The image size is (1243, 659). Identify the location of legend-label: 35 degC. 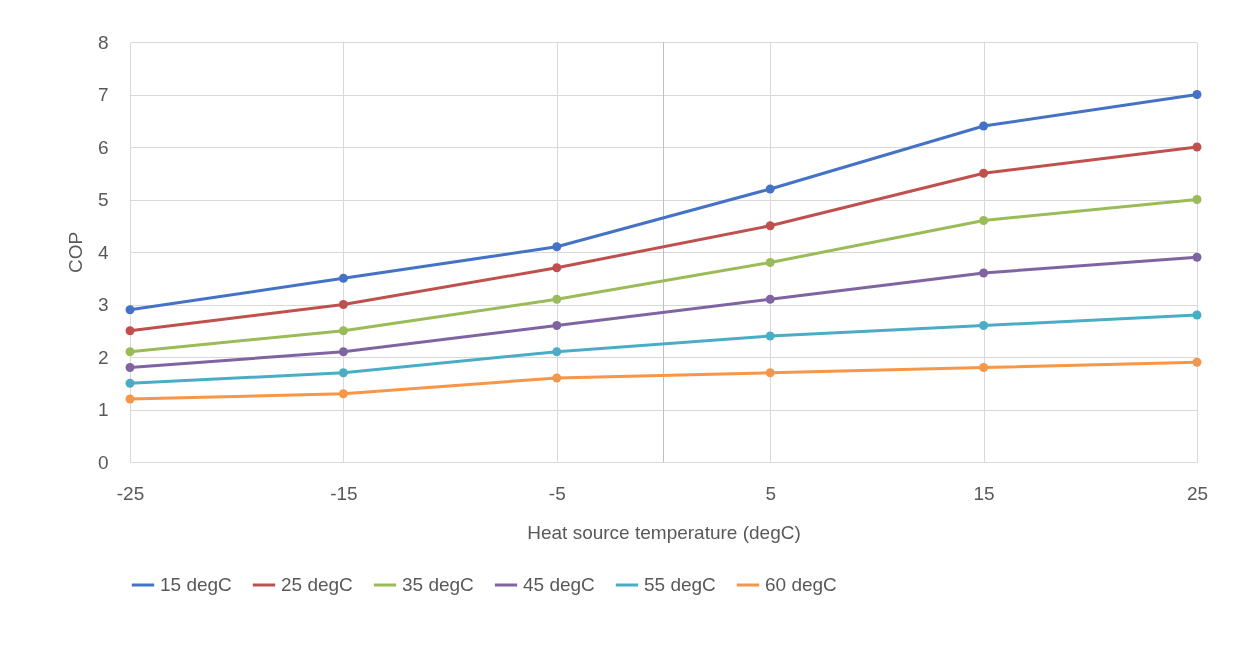
(438, 584).